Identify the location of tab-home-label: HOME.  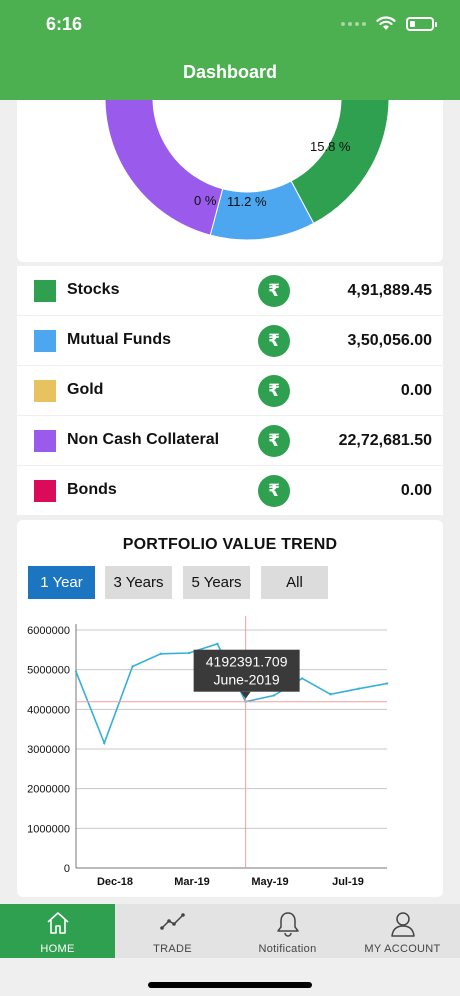
(57, 949).